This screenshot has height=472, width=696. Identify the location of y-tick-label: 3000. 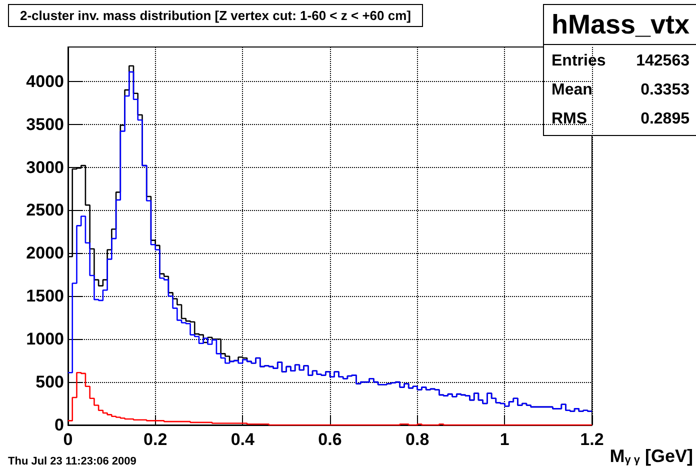
(45, 167).